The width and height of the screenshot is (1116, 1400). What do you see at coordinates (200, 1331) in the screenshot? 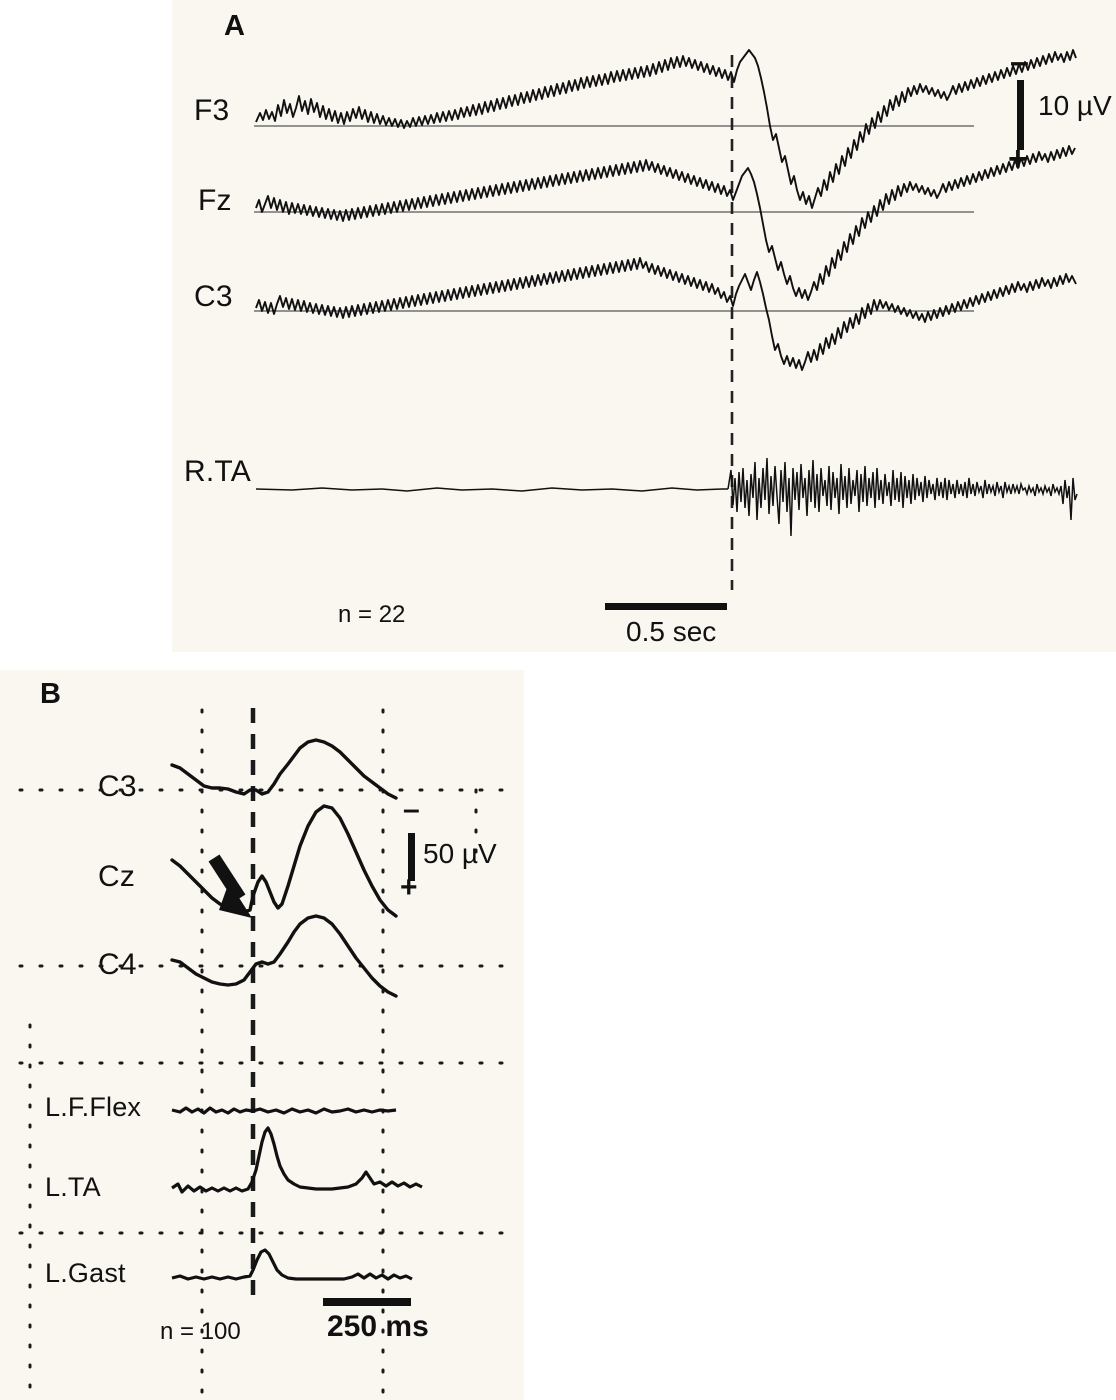
I see `n-label-b: n = 100` at bounding box center [200, 1331].